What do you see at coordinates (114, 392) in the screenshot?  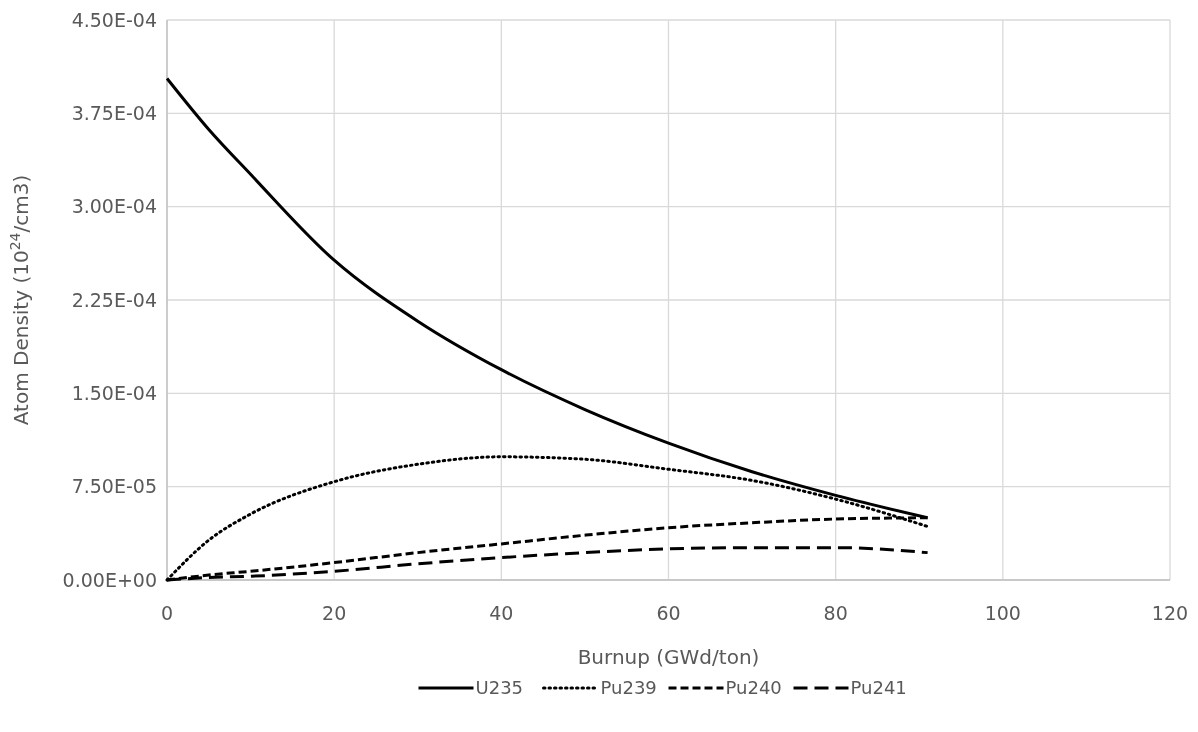 I see `y-tick-label: 1.50E-04` at bounding box center [114, 392].